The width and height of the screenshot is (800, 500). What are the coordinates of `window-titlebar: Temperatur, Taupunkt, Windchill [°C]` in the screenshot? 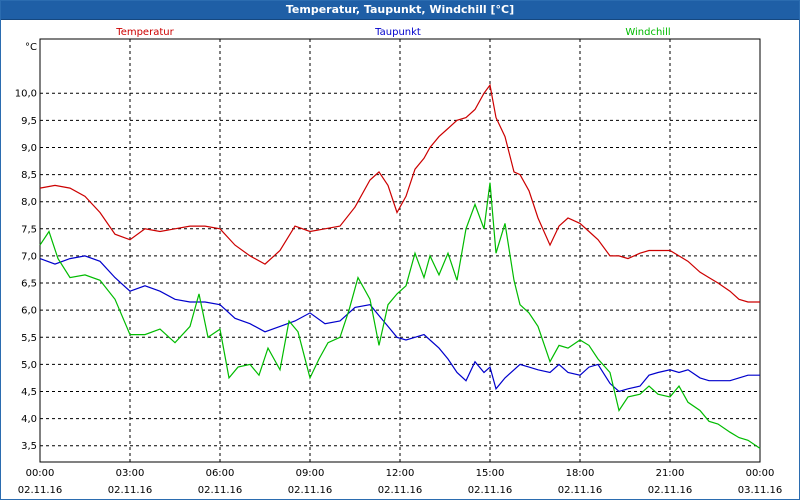 It's located at (400, 10).